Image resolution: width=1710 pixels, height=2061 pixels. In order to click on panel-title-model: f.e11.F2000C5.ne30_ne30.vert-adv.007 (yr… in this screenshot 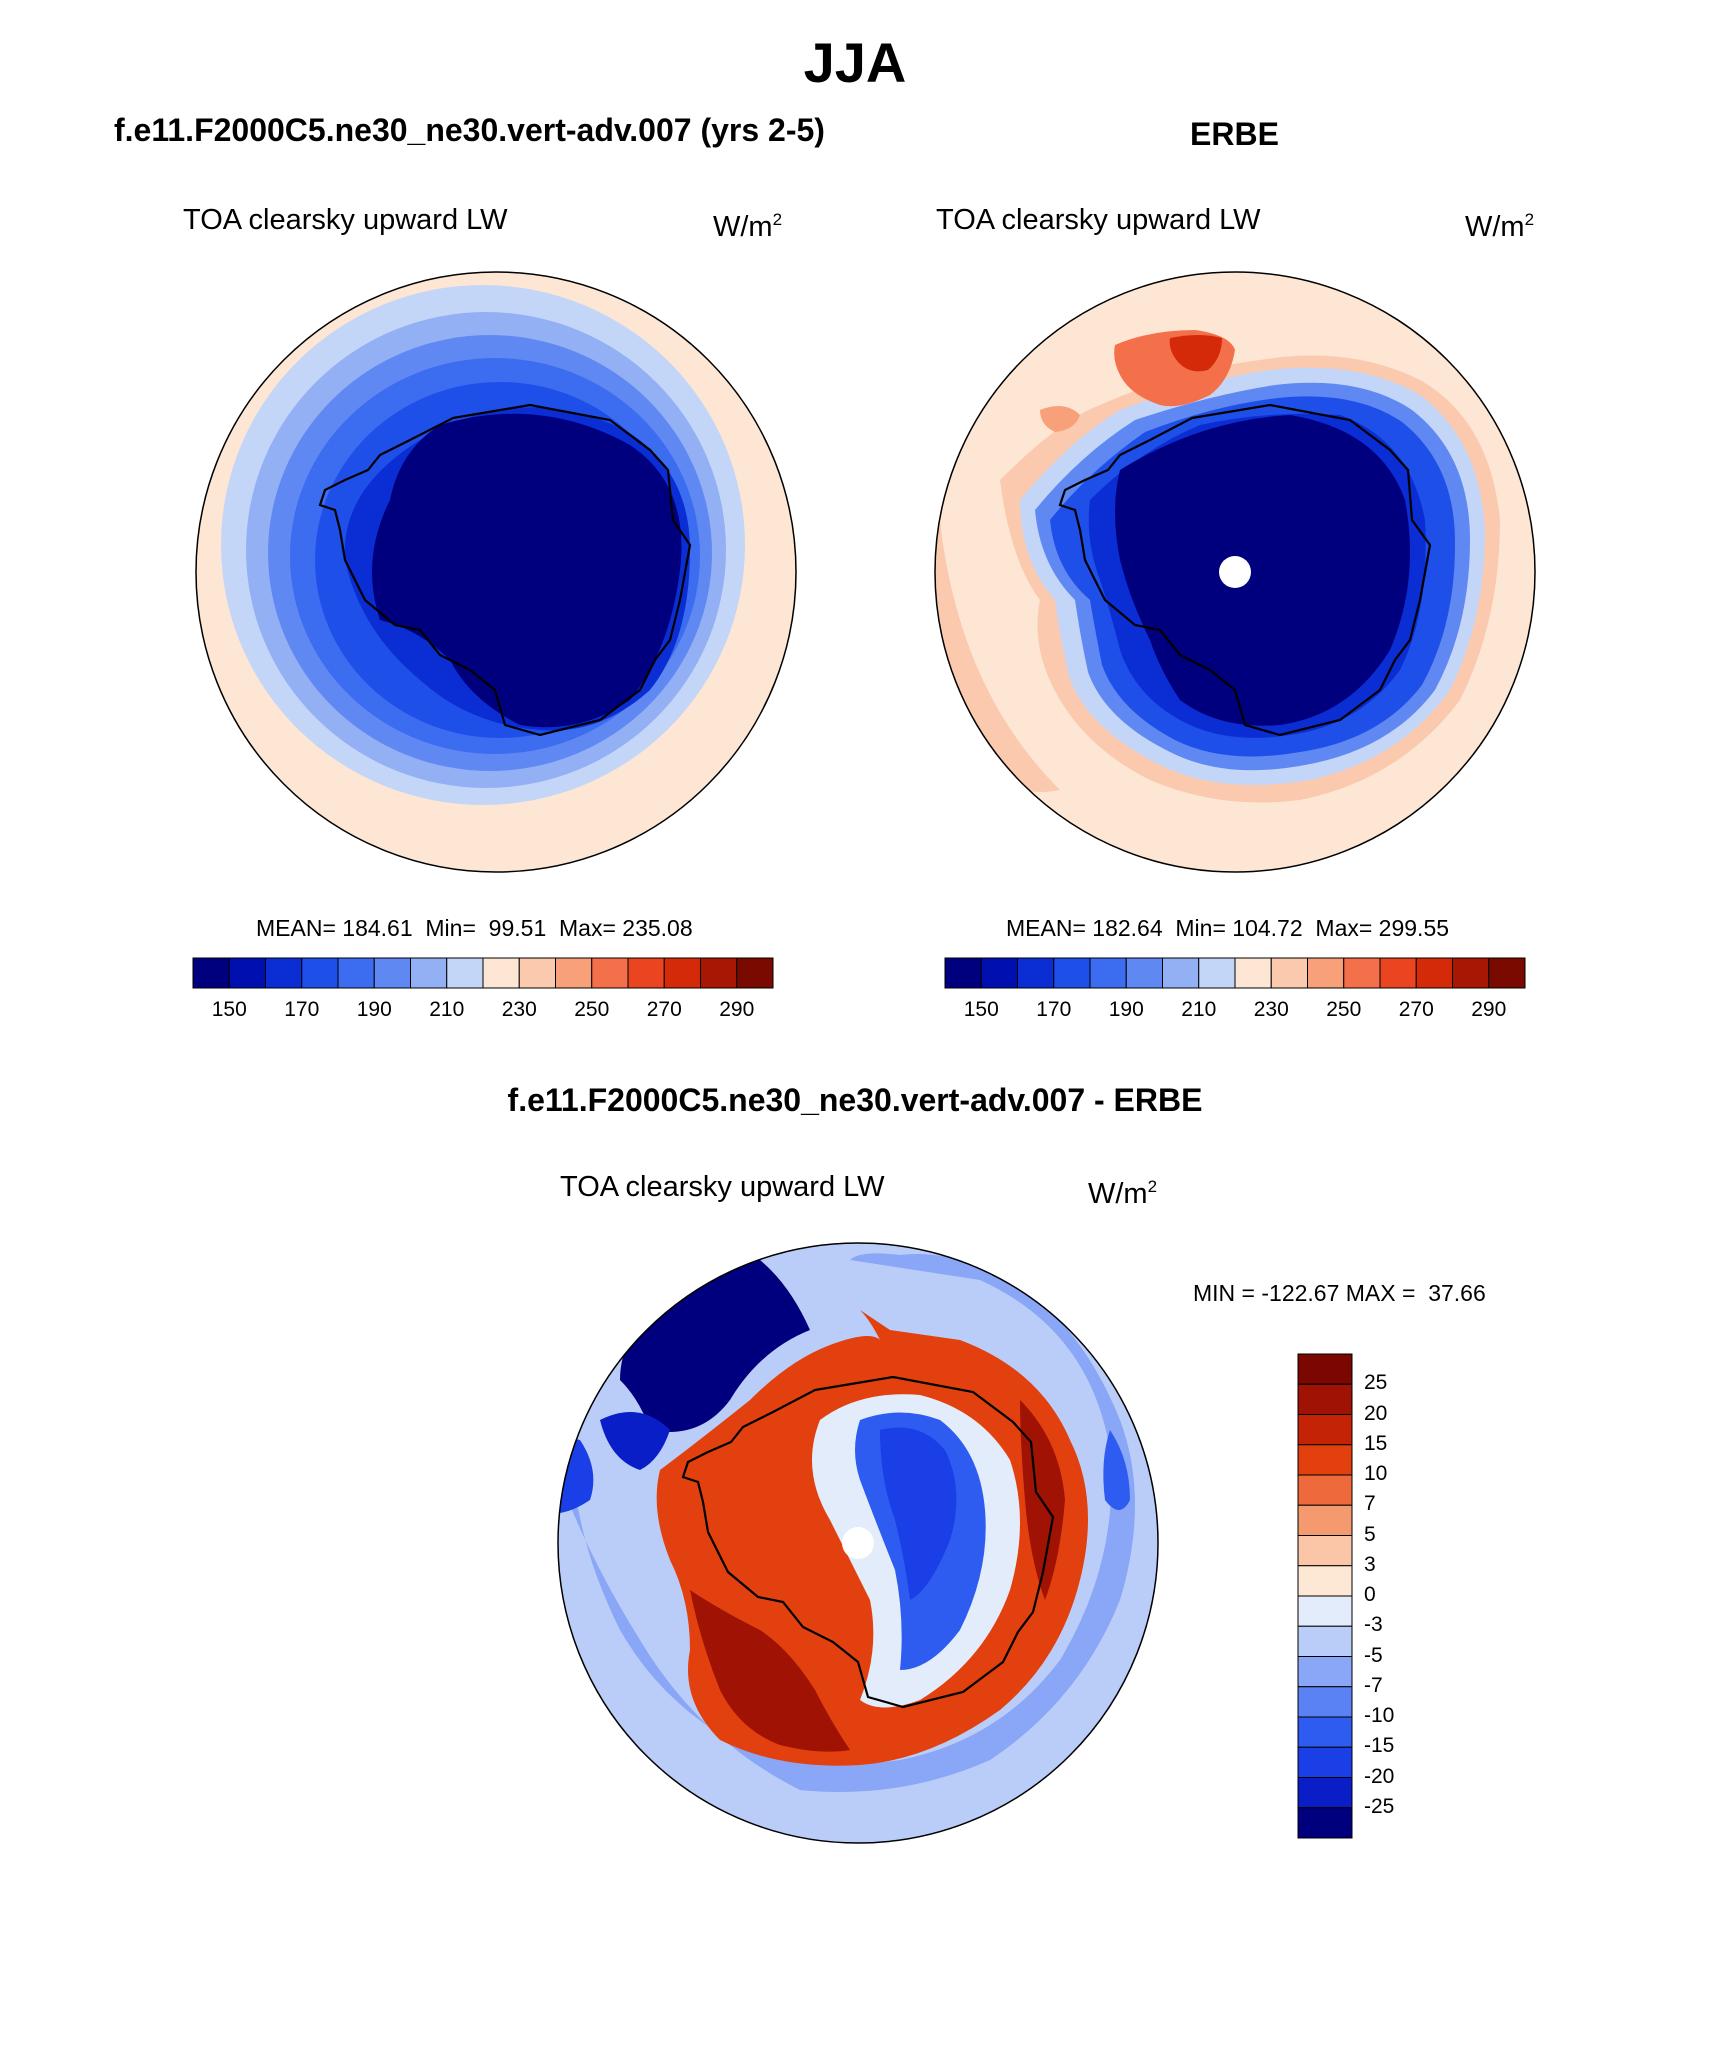, I will do `click(469, 130)`.